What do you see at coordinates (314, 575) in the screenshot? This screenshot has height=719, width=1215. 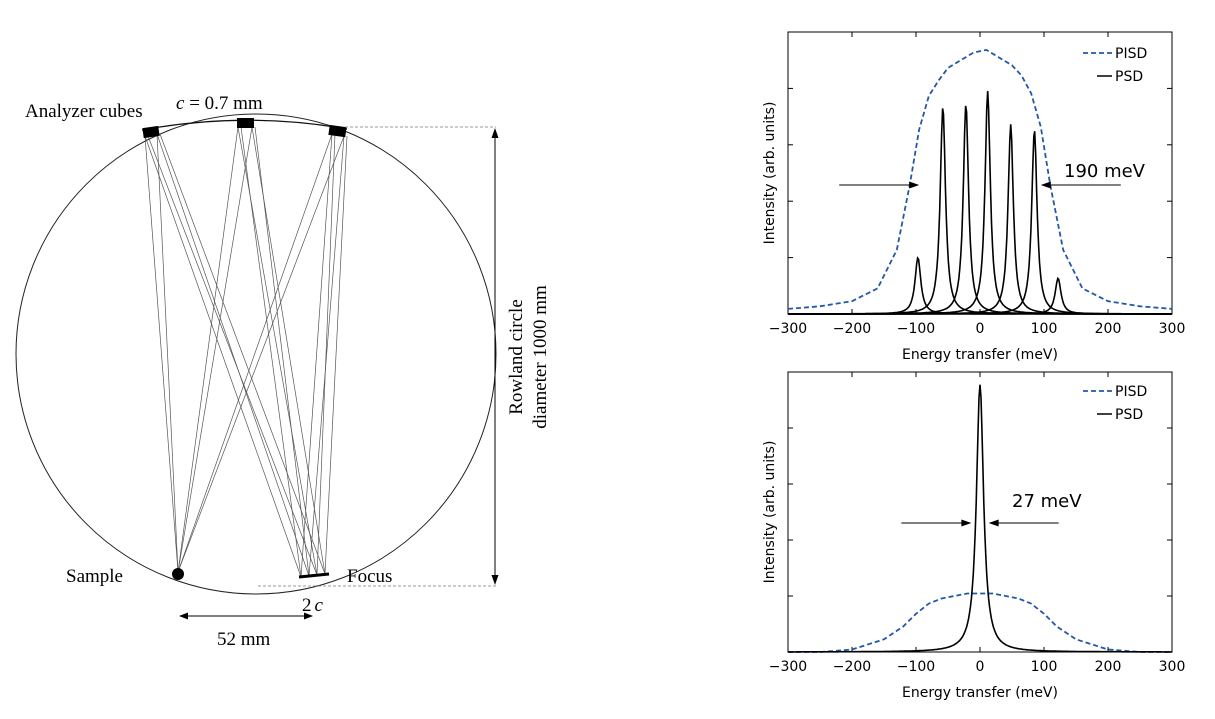 I see `focus-detector` at bounding box center [314, 575].